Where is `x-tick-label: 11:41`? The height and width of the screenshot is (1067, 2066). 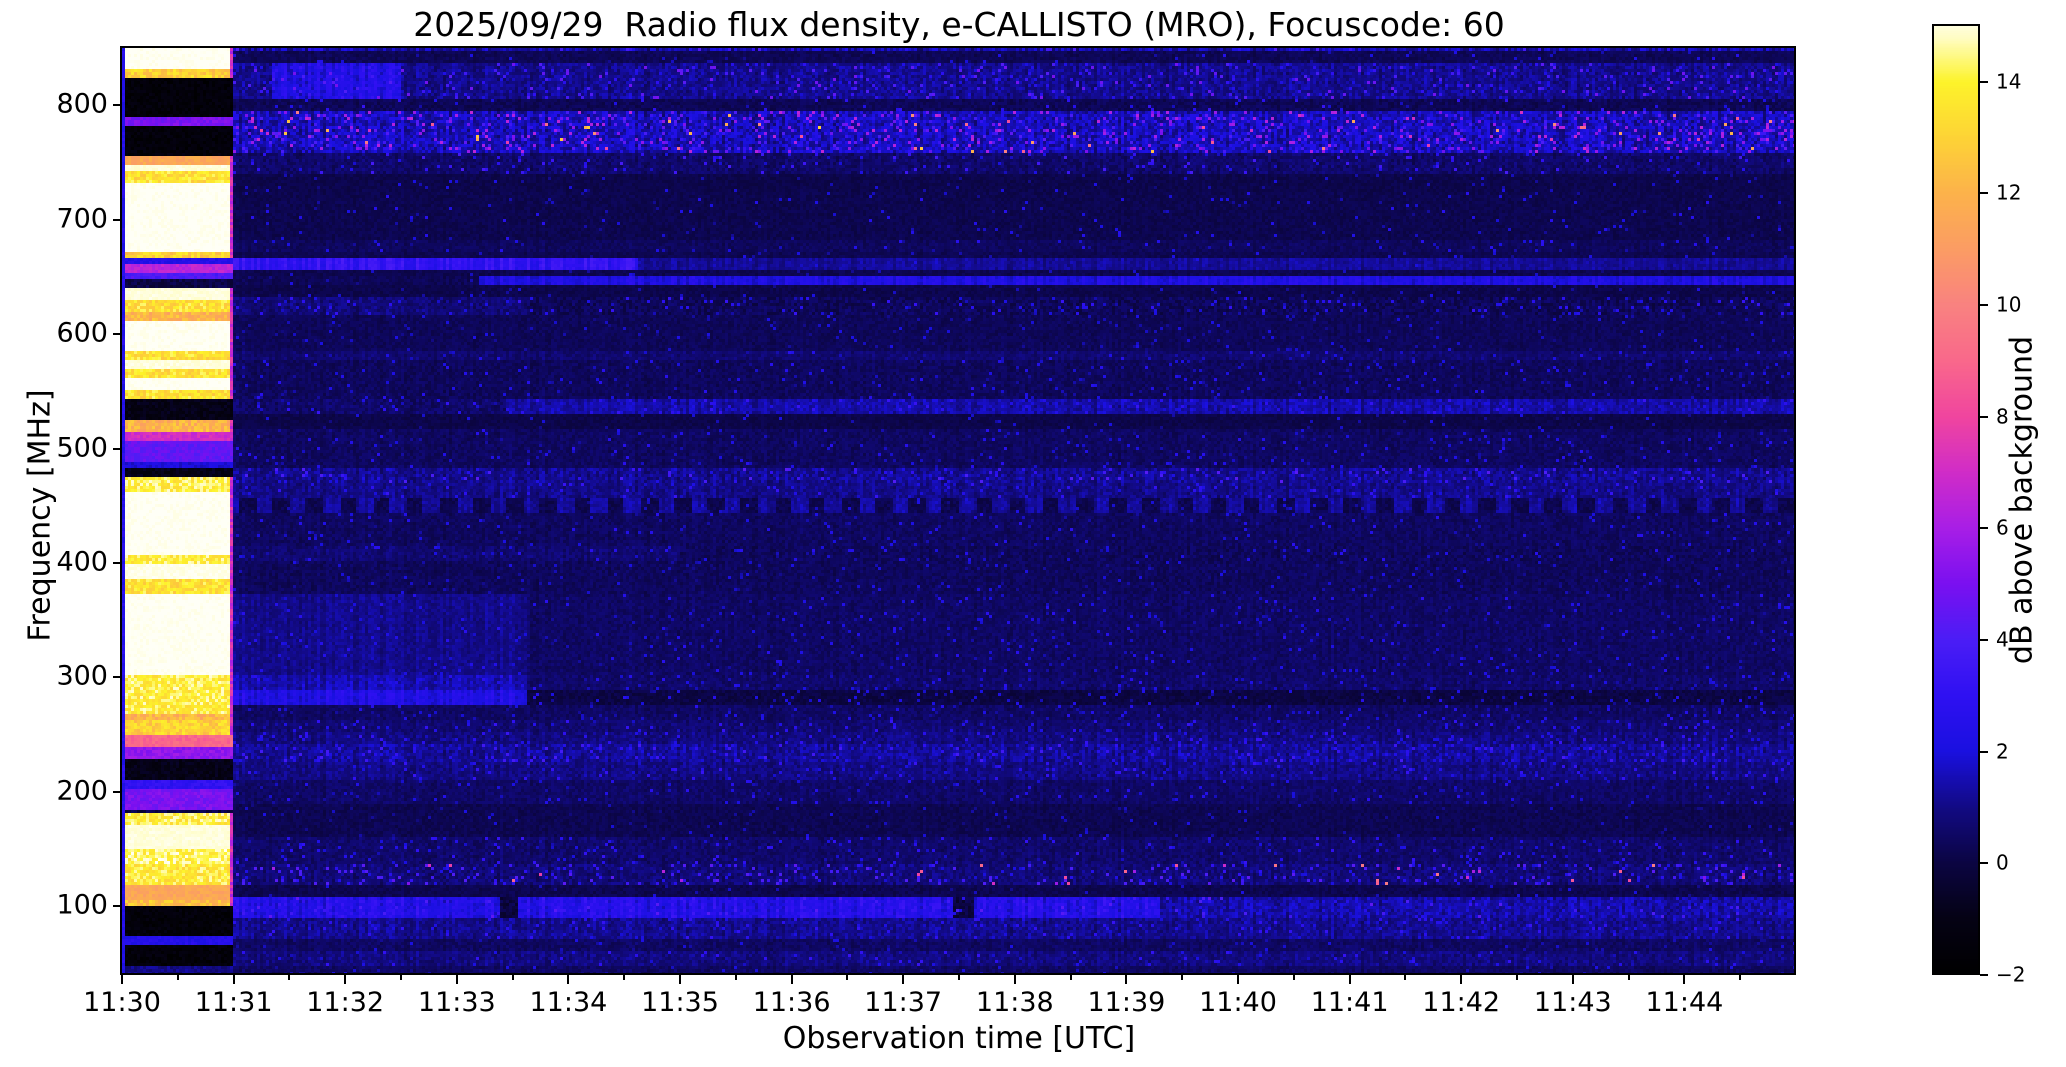
x-tick-label: 11:41 is located at coordinates (1349, 1002).